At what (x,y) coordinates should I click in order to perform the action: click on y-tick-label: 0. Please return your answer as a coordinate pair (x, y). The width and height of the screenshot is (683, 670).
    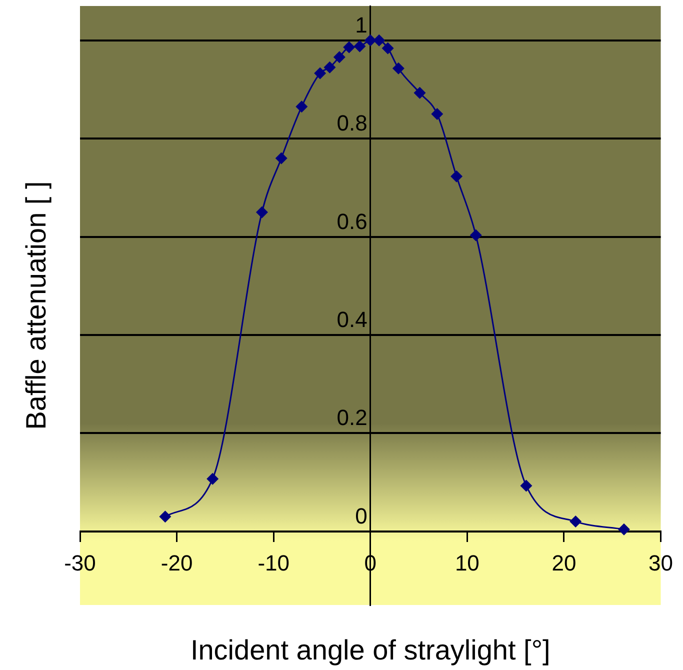
    Looking at the image, I should click on (361, 515).